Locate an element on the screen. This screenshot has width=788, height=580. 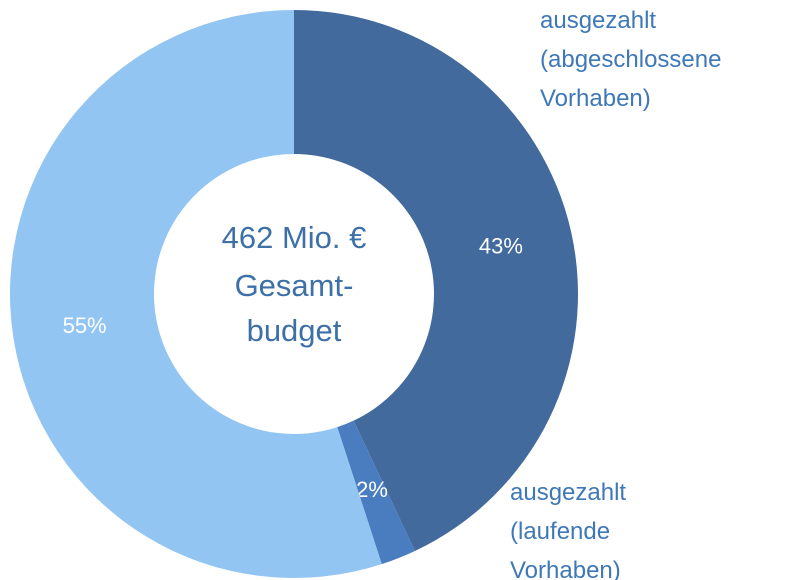
center-text: Gesamt- is located at coordinates (294, 285).